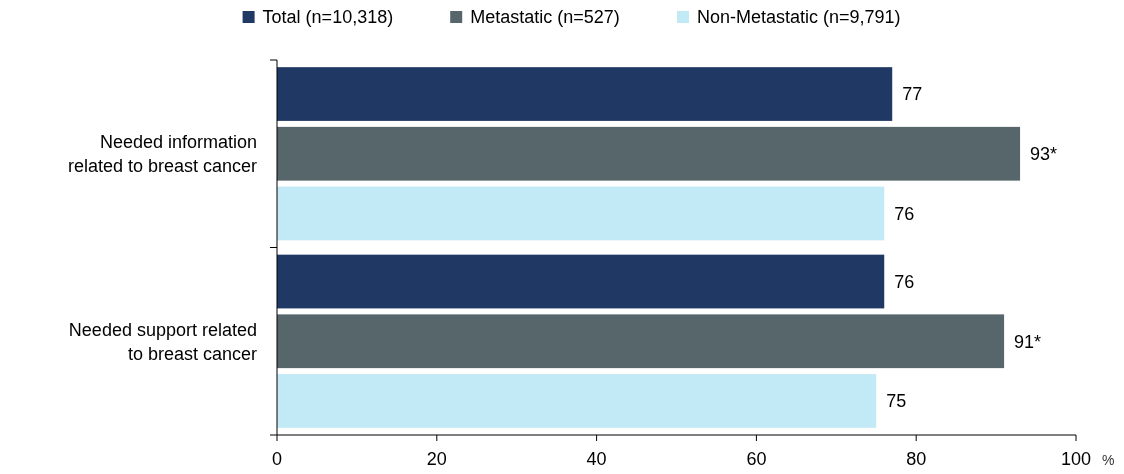 The width and height of the screenshot is (1124, 474). What do you see at coordinates (545, 17) in the screenshot?
I see `legend-label: Metastatic (n=527)` at bounding box center [545, 17].